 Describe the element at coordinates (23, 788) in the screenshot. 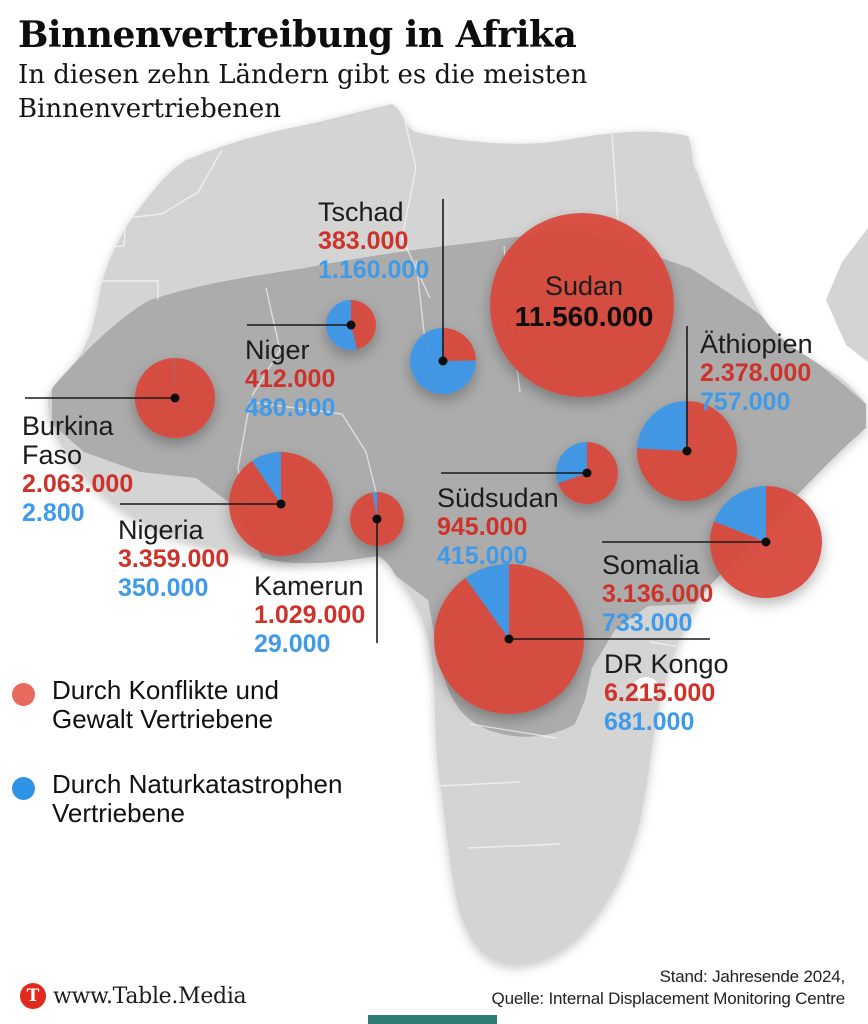

I see `disaster-color-dot-icon` at that location.